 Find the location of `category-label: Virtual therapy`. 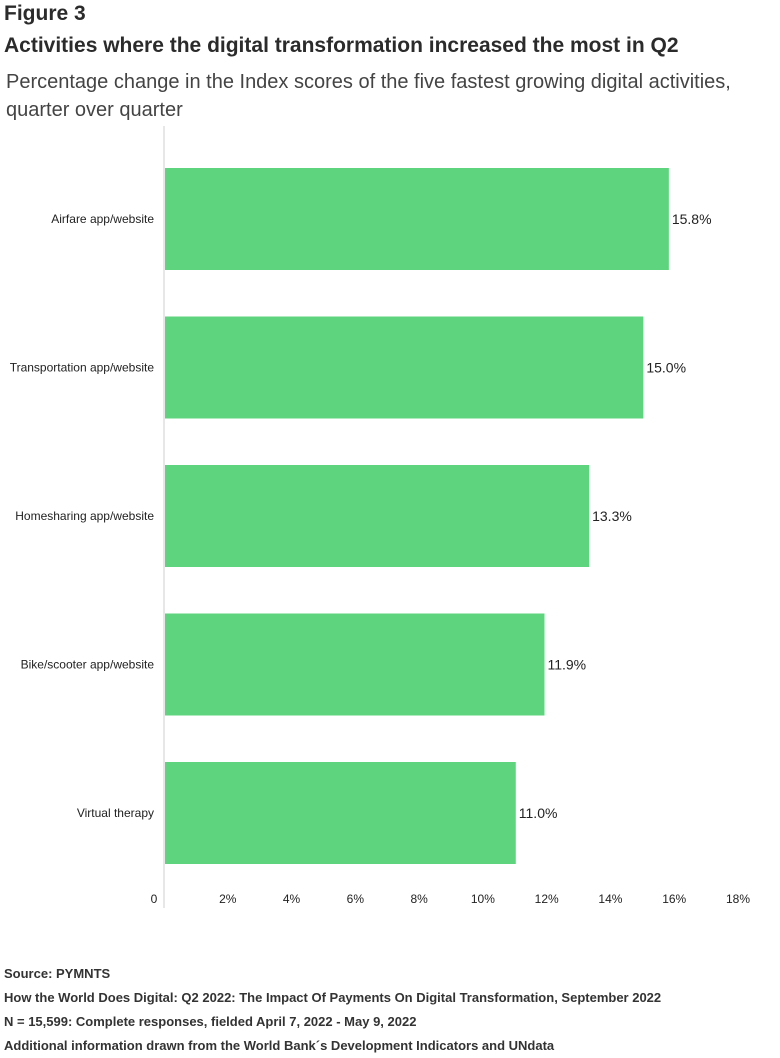

category-label: Virtual therapy is located at coordinates (115, 813).